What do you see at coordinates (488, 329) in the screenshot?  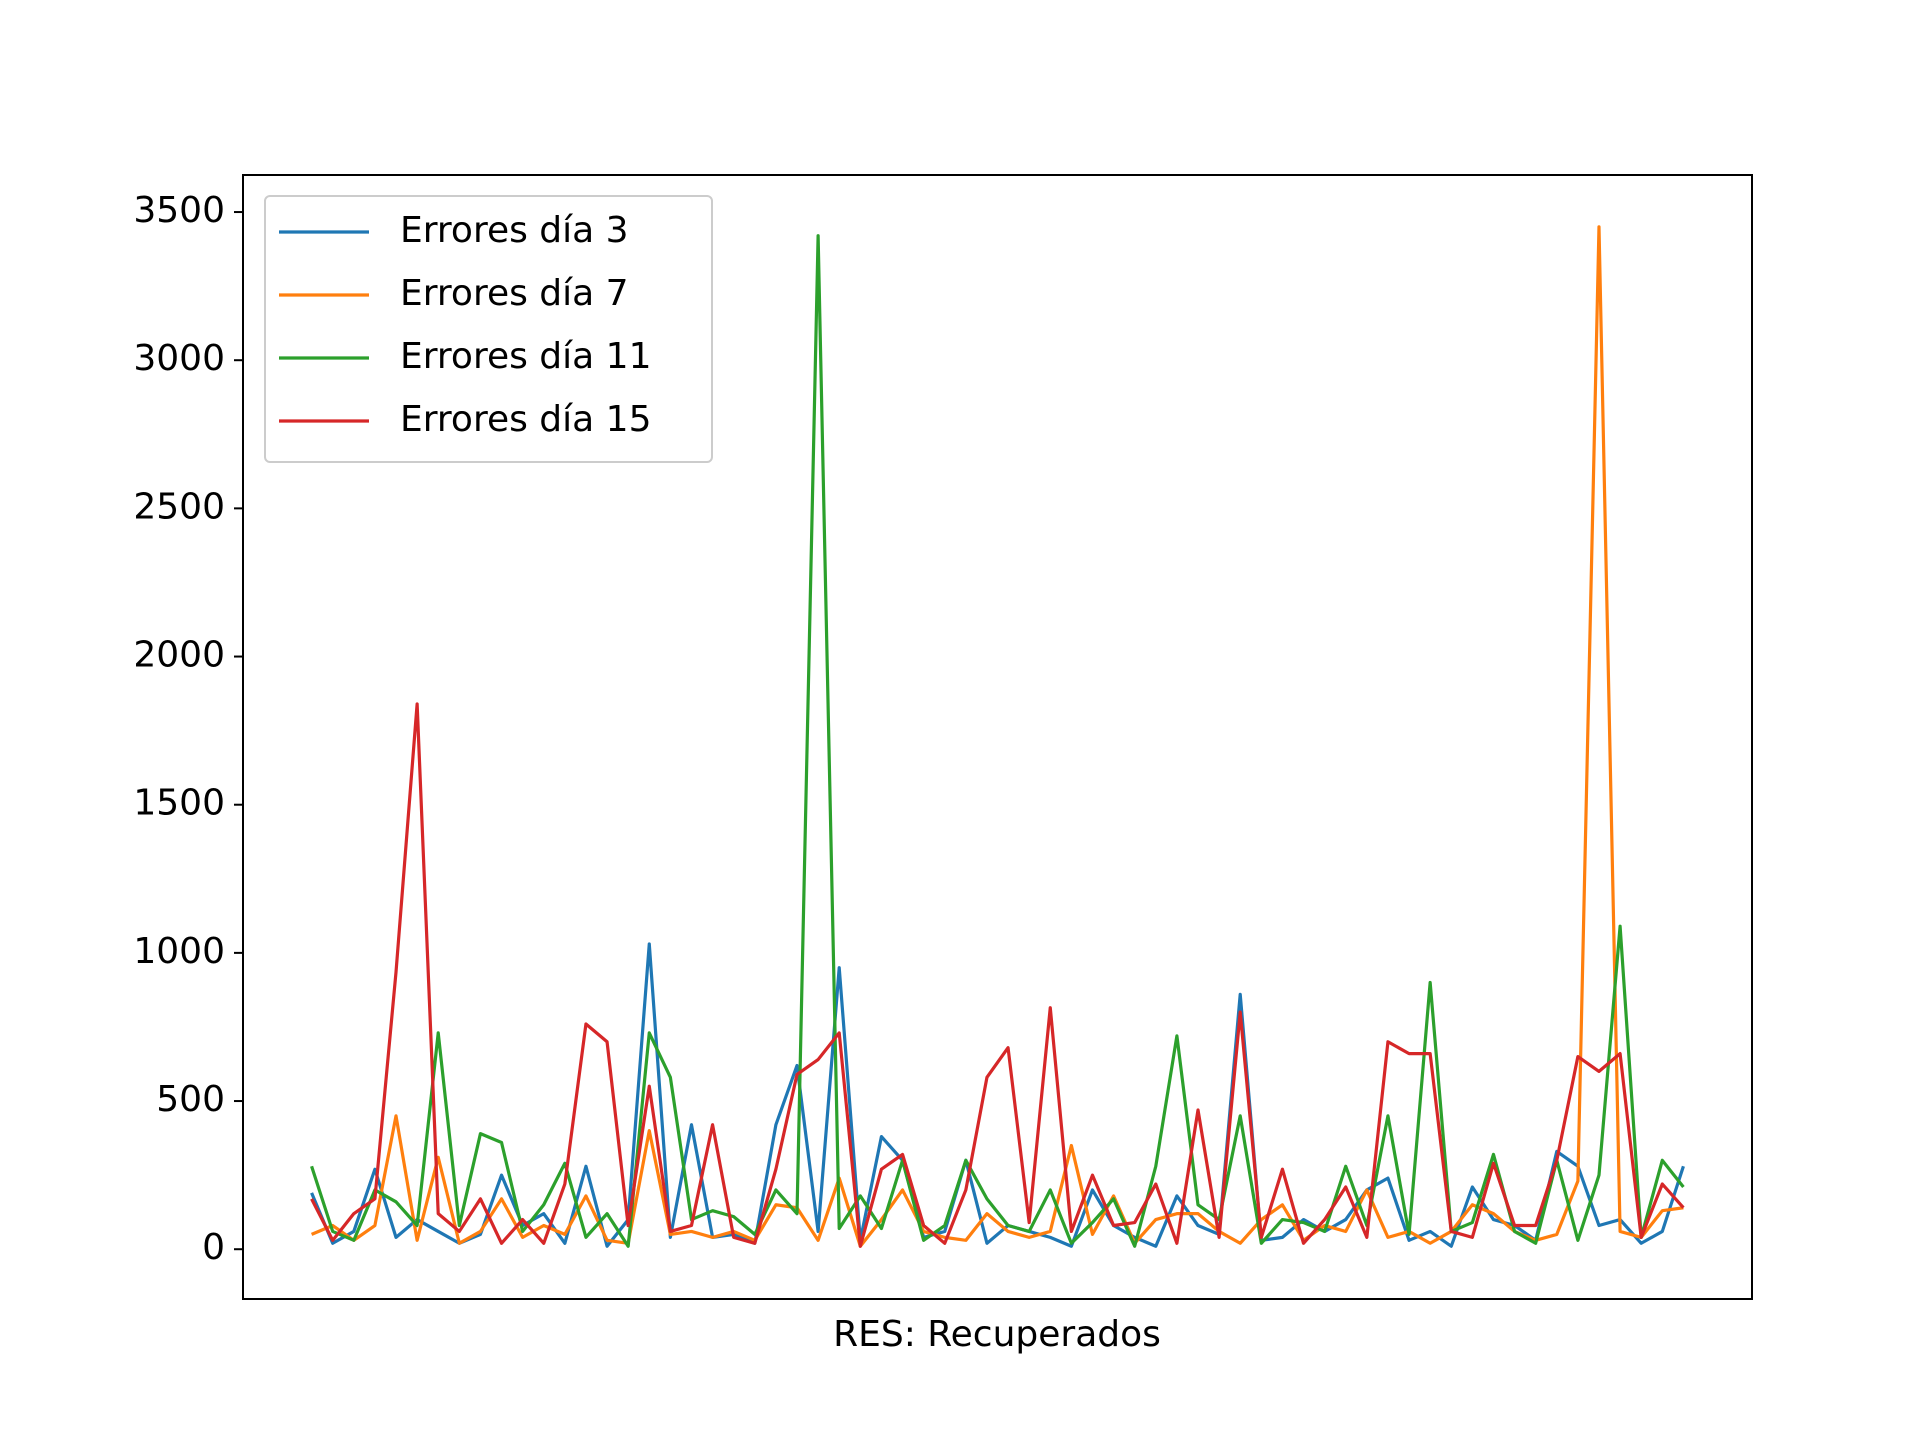 I see `legend-box` at bounding box center [488, 329].